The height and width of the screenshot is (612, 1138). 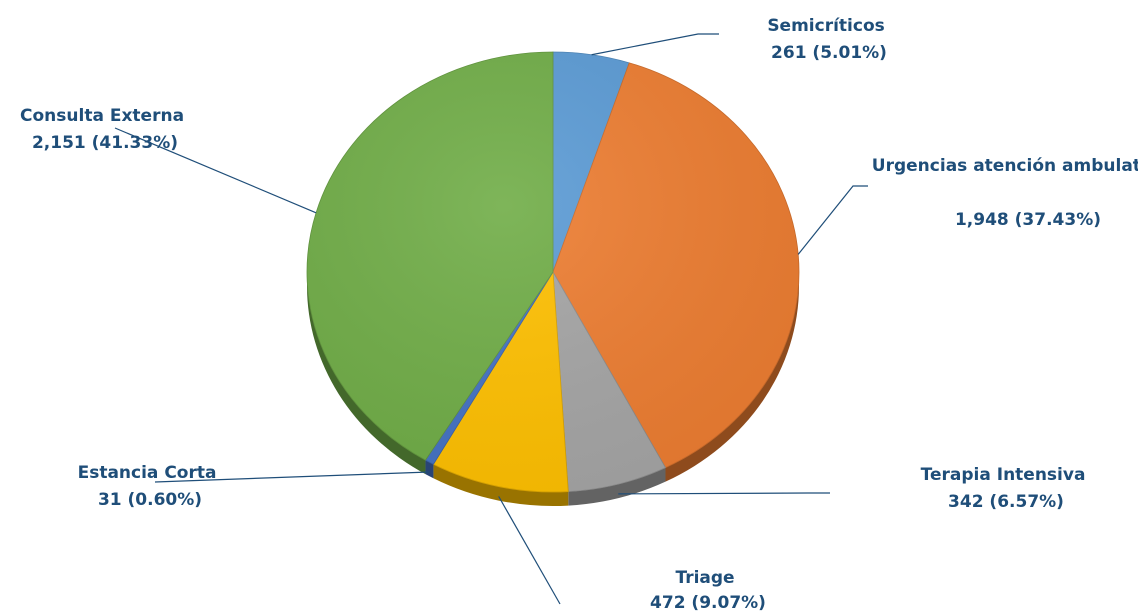 What do you see at coordinates (829, 53) in the screenshot?
I see `slice-value: 261 (5.01%)` at bounding box center [829, 53].